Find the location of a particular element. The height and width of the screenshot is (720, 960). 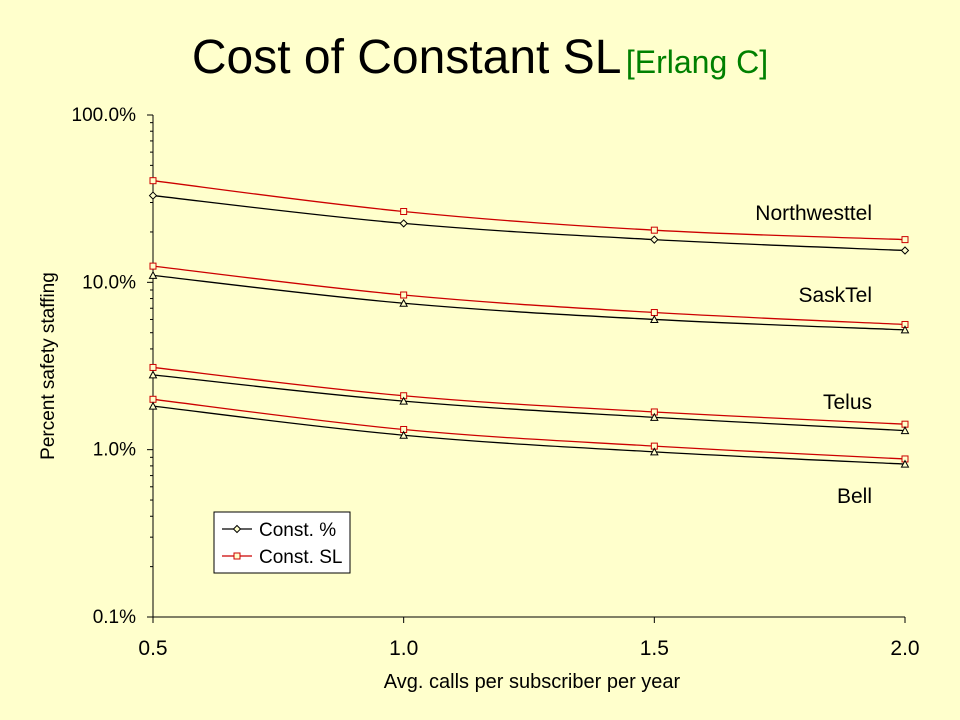

group-label-bell: Bell is located at coordinates (854, 496).